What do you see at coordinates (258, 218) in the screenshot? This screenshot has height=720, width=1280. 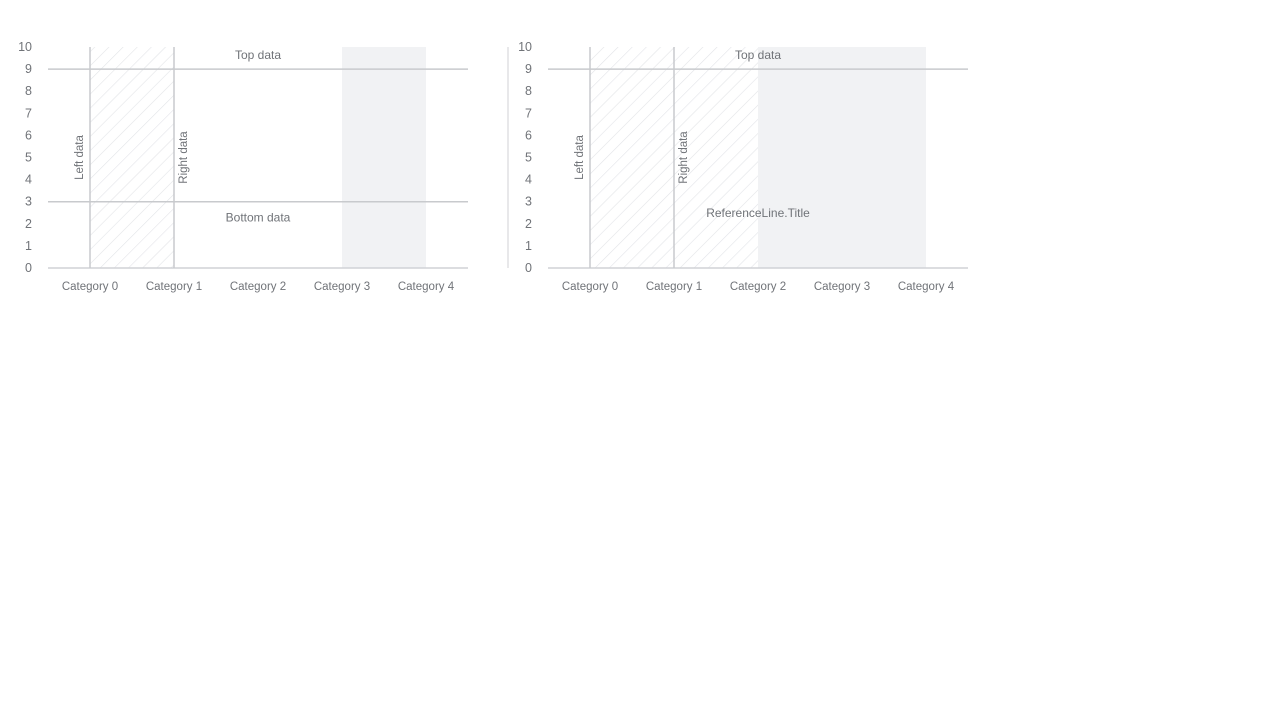 I see `reference-line-label: Bottom data` at bounding box center [258, 218].